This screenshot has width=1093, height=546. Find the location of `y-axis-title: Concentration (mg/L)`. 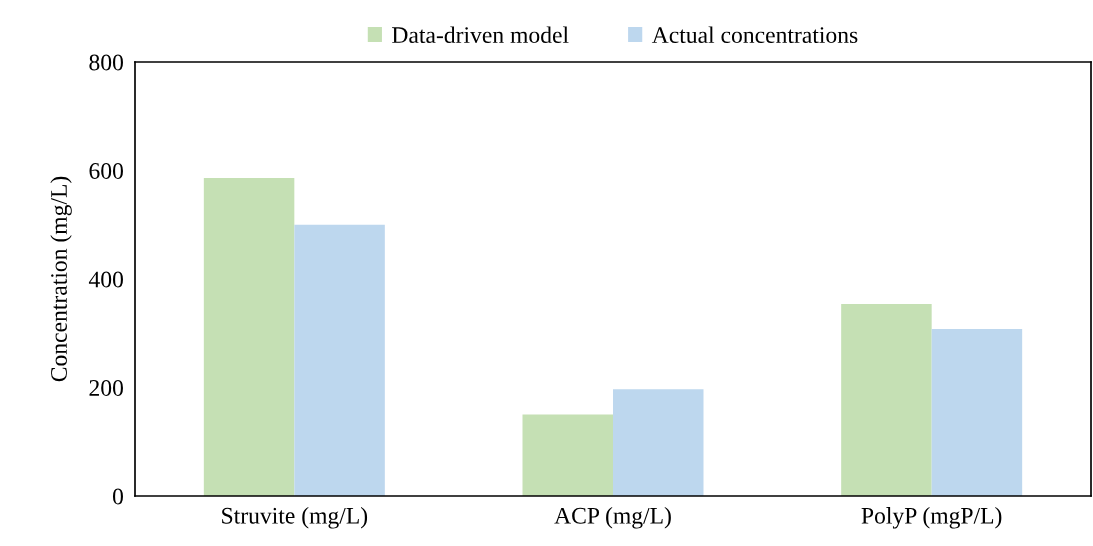

y-axis-title: Concentration (mg/L) is located at coordinates (61, 279).